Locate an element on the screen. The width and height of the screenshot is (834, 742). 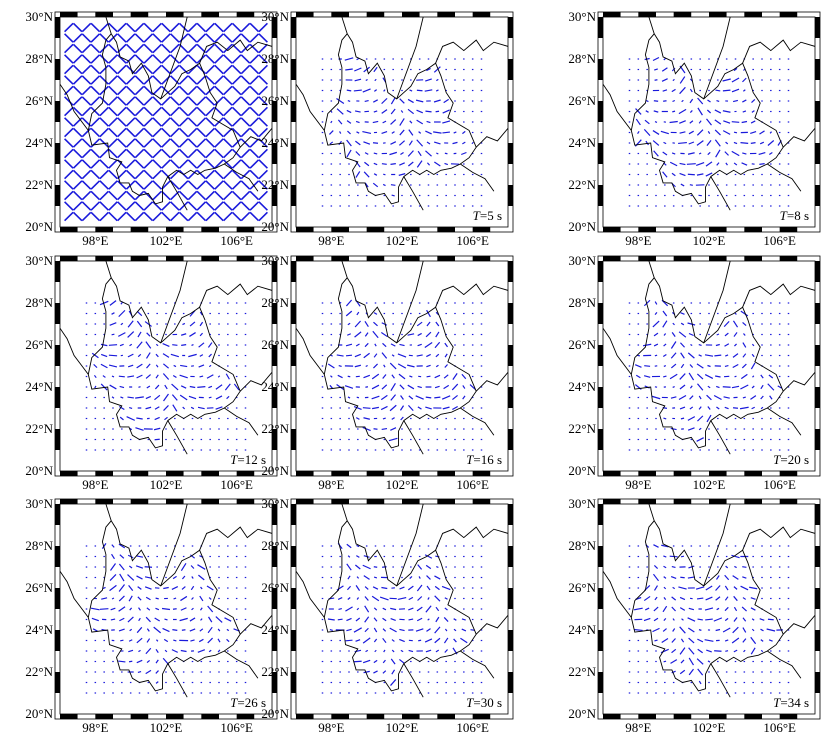
lon-tick-label: 102°E is located at coordinates (402, 484).